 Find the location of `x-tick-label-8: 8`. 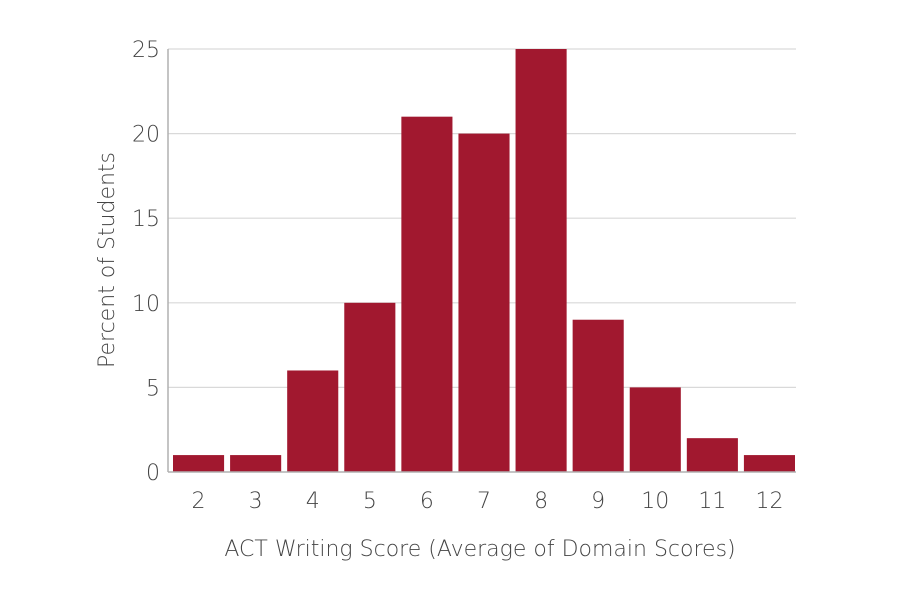

x-tick-label-8: 8 is located at coordinates (541, 501).